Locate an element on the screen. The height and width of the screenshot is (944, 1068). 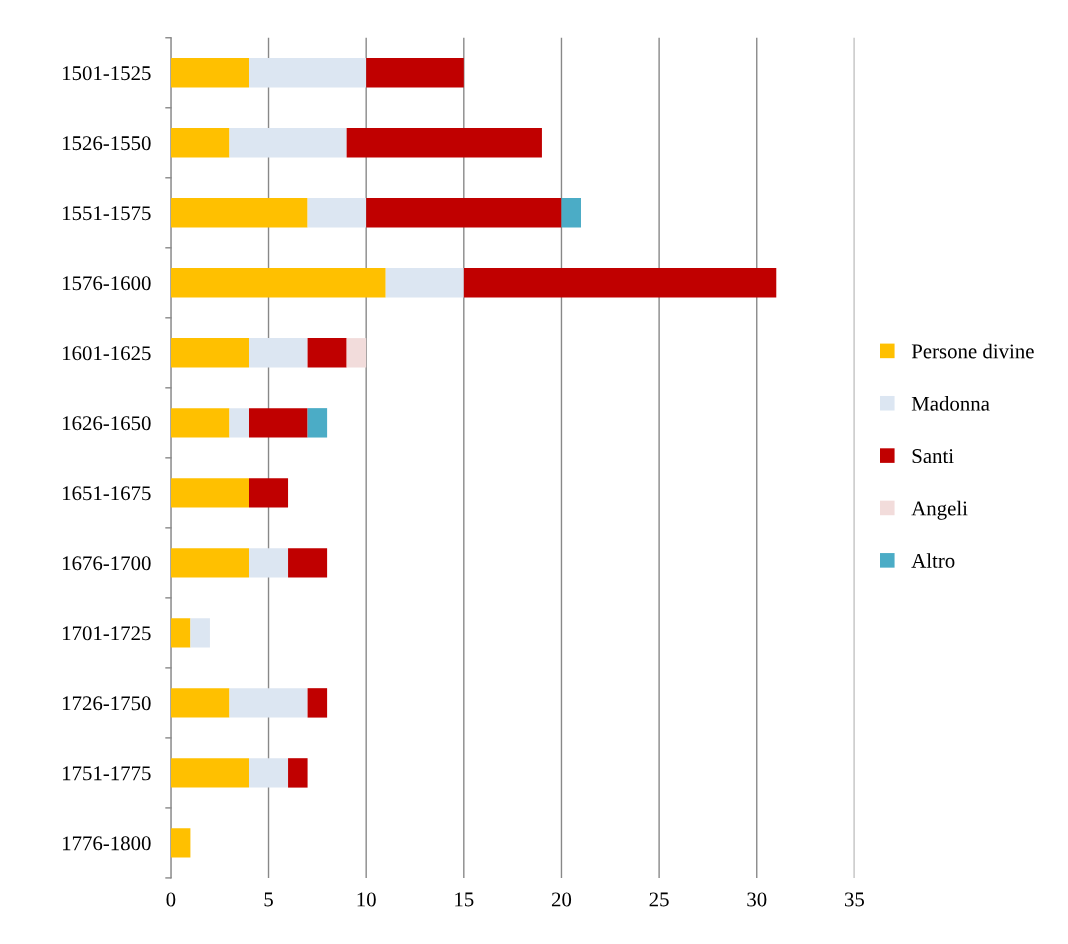
y-tick-label: 1751-1775 is located at coordinates (107, 773).